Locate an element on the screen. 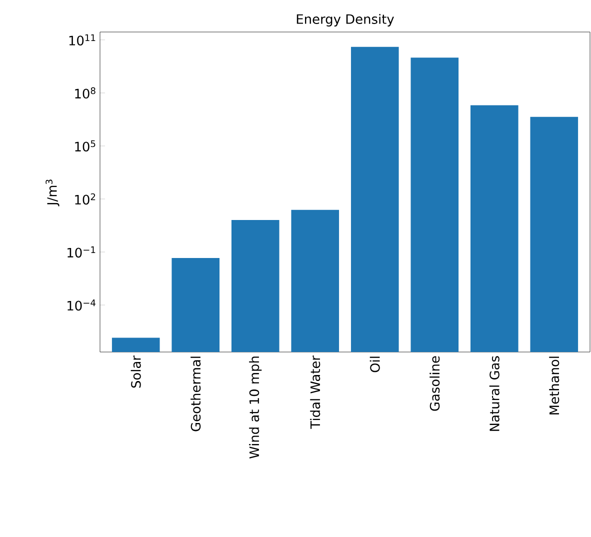 The width and height of the screenshot is (591, 537). x-tick-label: Solar is located at coordinates (135, 372).